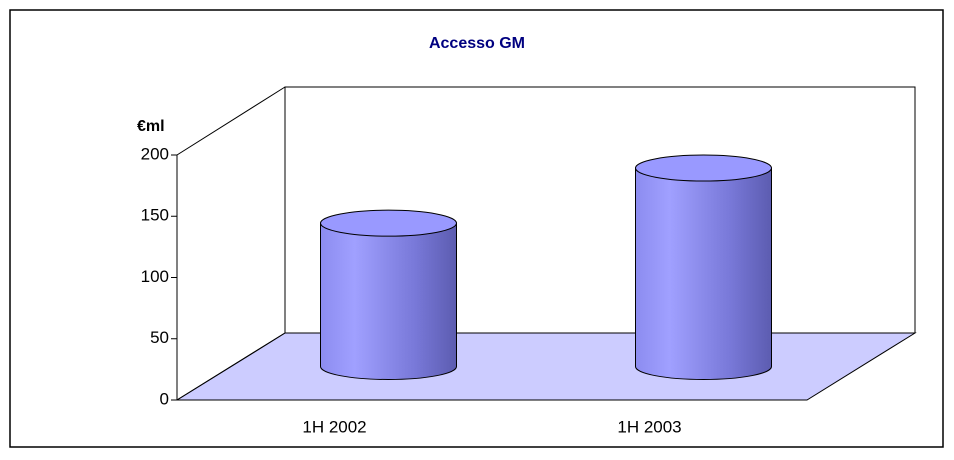 This screenshot has height=460, width=954. Describe the element at coordinates (155, 153) in the screenshot. I see `y-tick-label: 200` at that location.